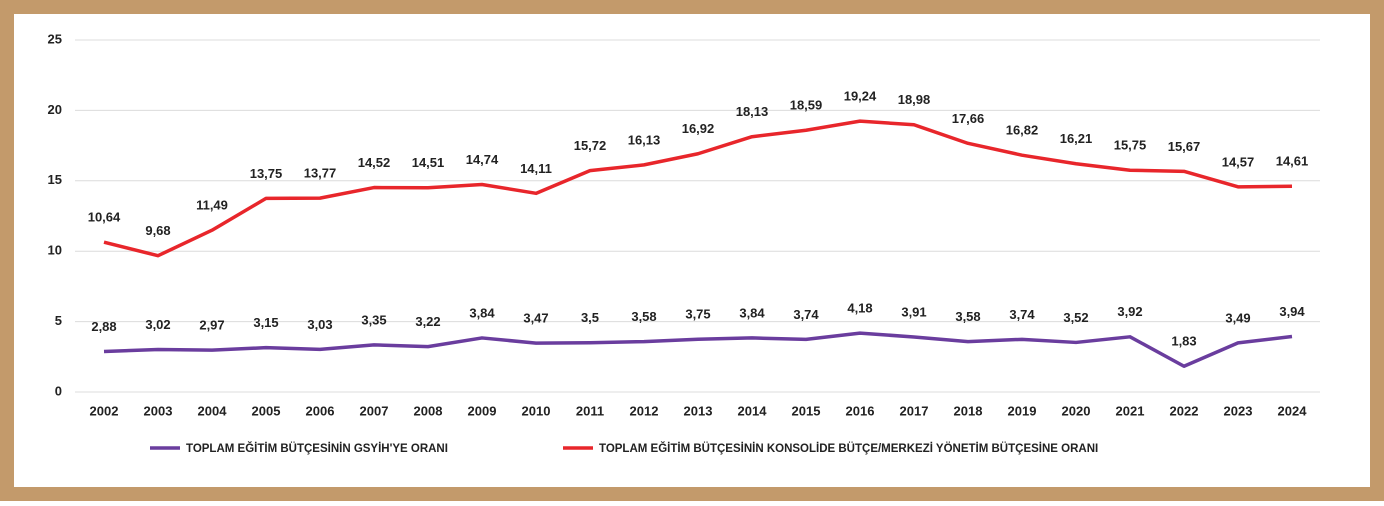 This screenshot has height=506, width=1384. Describe the element at coordinates (859, 308) in the screenshot. I see `data-label: 4,18` at that location.